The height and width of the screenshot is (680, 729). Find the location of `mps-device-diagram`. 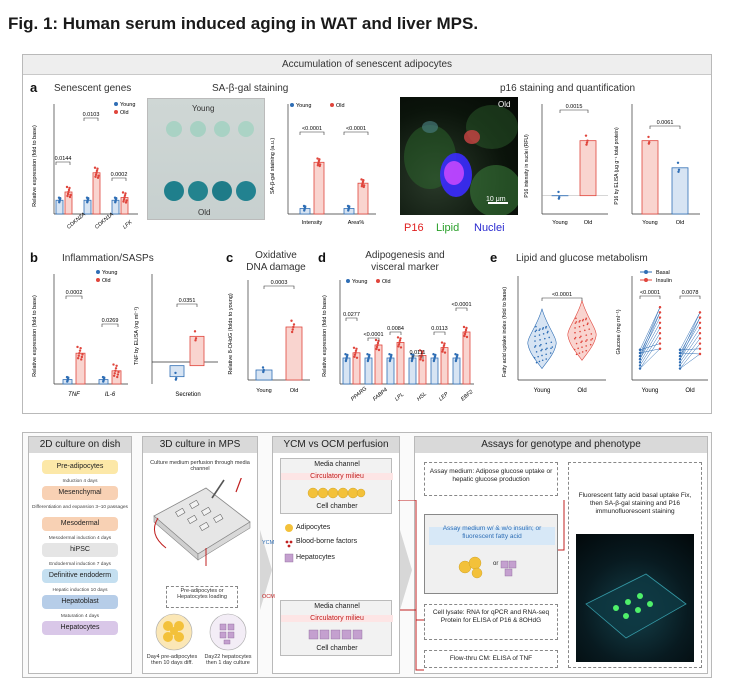

mps-device-diagram is located at coordinates (202, 522).